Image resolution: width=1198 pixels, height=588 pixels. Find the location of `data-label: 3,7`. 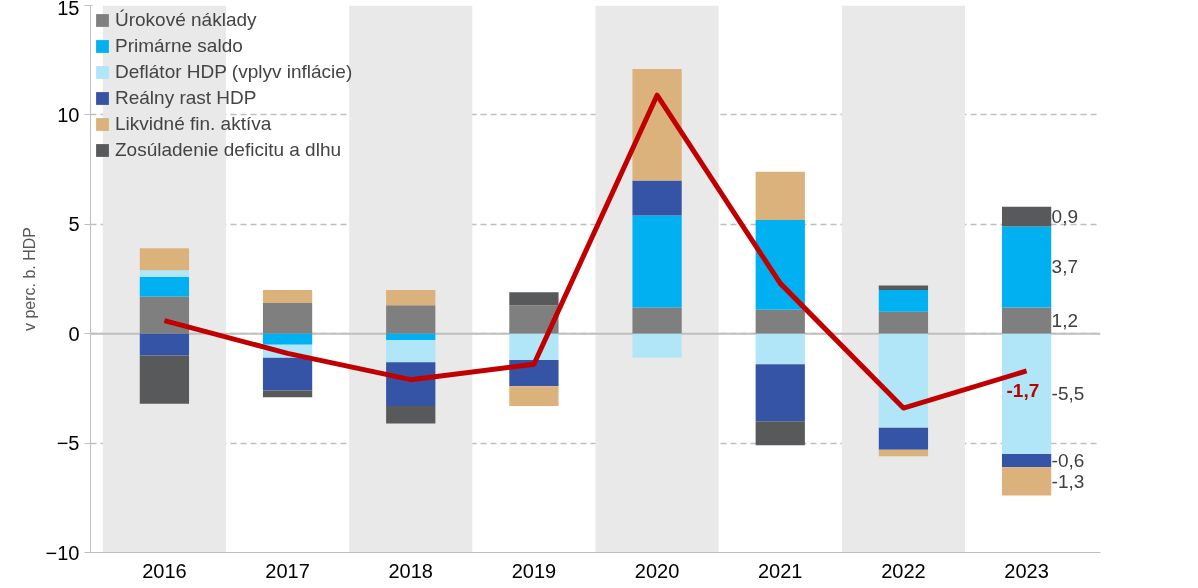

data-label: 3,7 is located at coordinates (1065, 267).